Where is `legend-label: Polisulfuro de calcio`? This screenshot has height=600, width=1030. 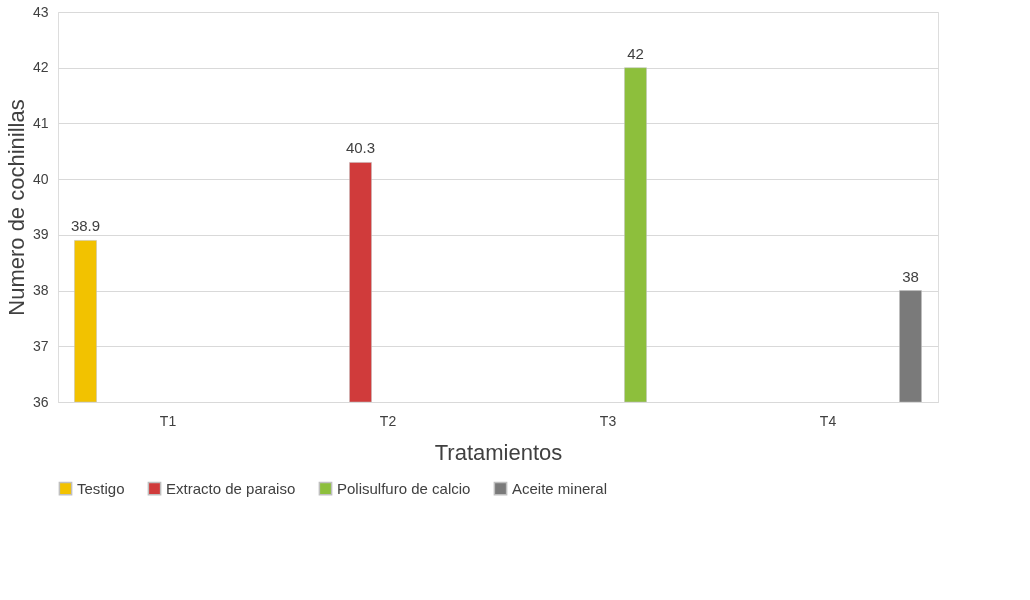
legend-label: Polisulfuro de calcio is located at coordinates (404, 488).